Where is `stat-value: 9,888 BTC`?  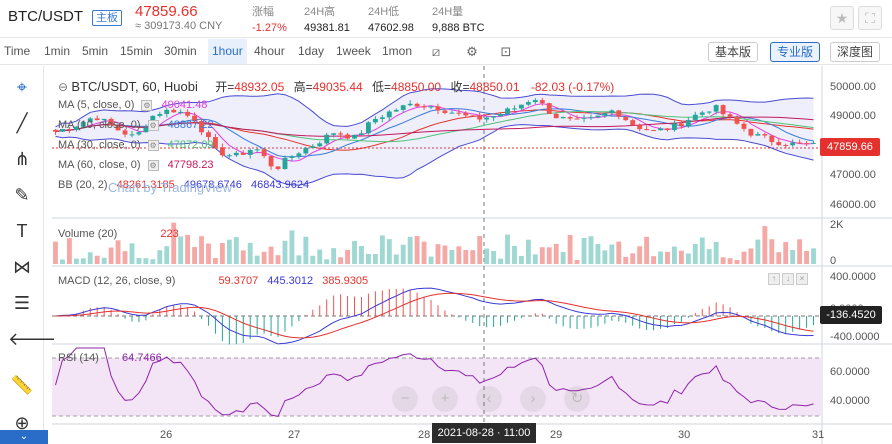
stat-value: 9,888 BTC is located at coordinates (458, 28).